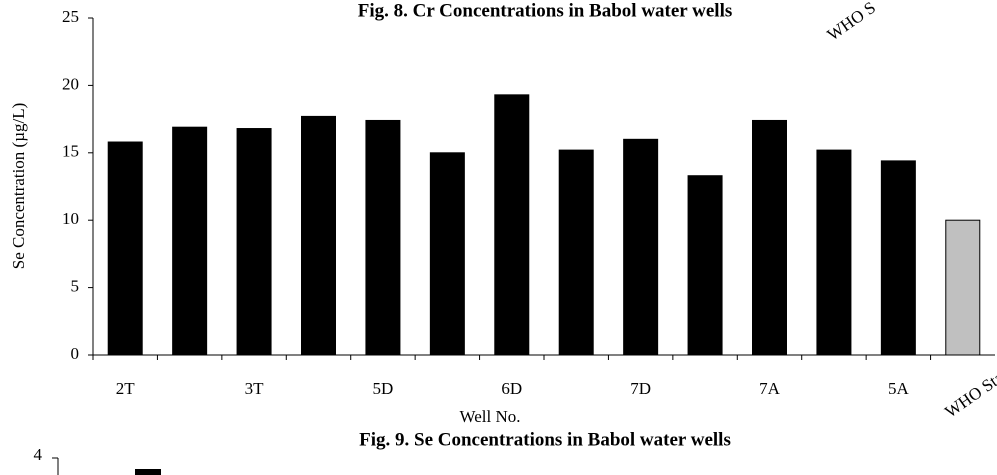  I want to click on figure-9-bar-fragment, so click(148, 472).